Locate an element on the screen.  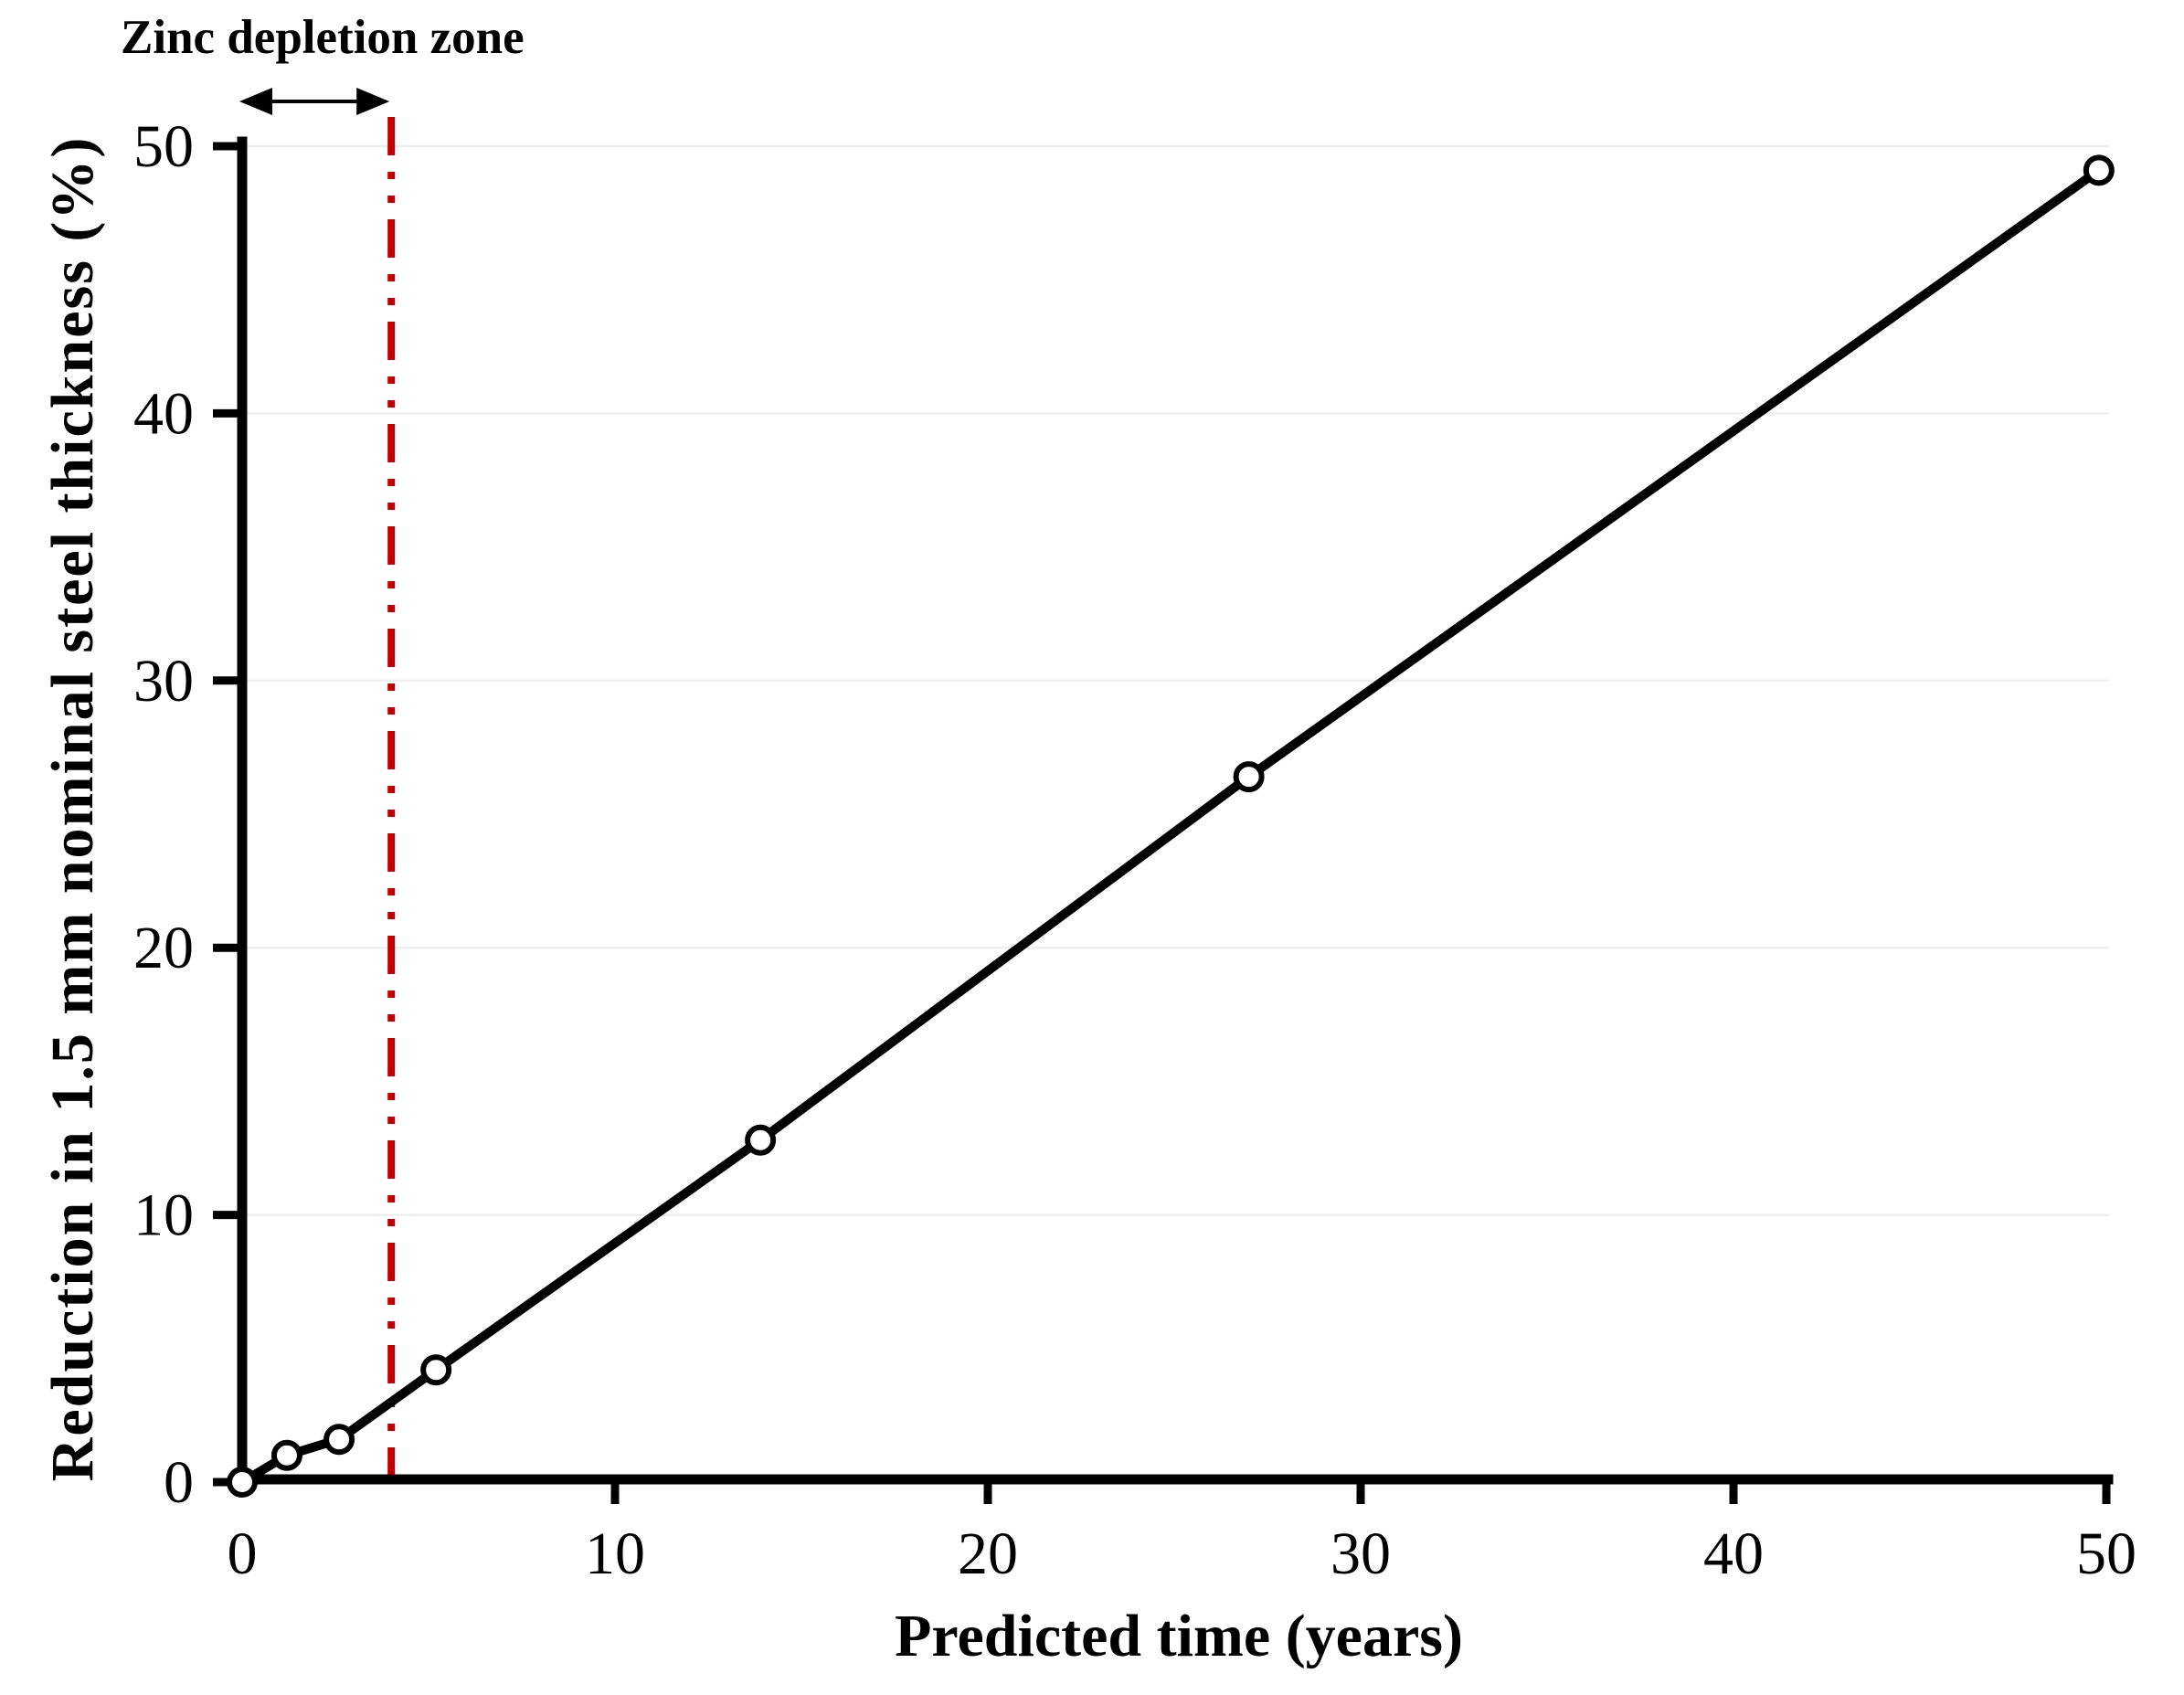
x-tick-label: 50 is located at coordinates (2106, 1553).